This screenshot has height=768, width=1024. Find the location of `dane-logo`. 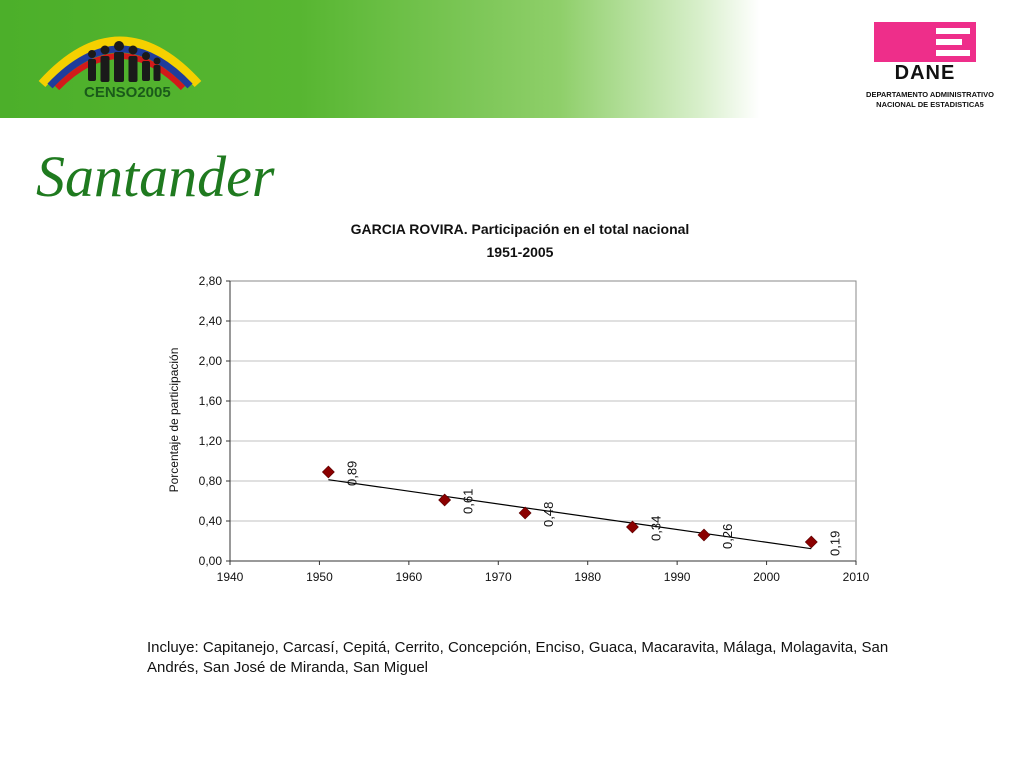

dane-logo is located at coordinates (925, 42).